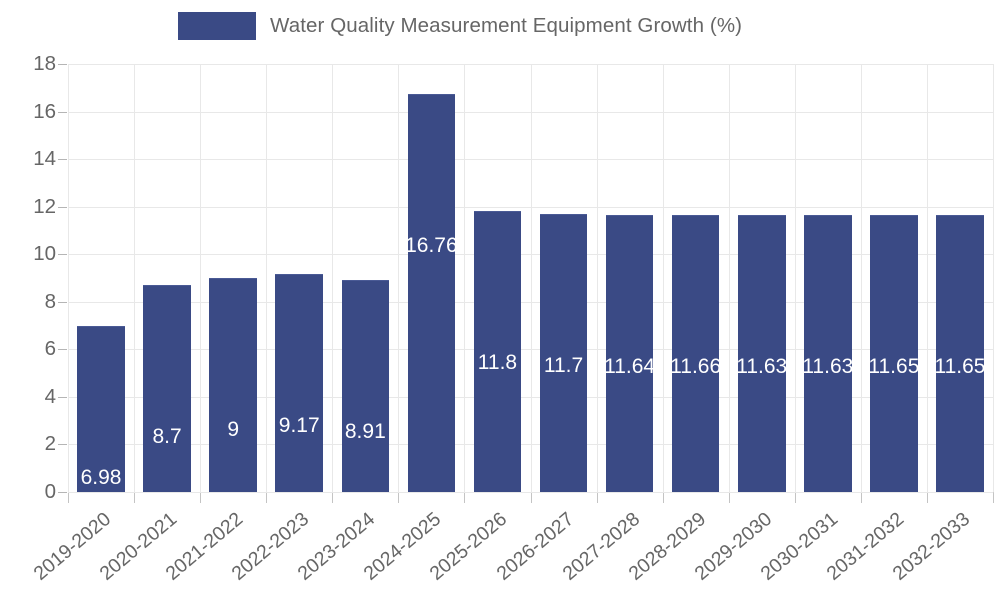  What do you see at coordinates (101, 478) in the screenshot?
I see `bar-value-label: 6.98` at bounding box center [101, 478].